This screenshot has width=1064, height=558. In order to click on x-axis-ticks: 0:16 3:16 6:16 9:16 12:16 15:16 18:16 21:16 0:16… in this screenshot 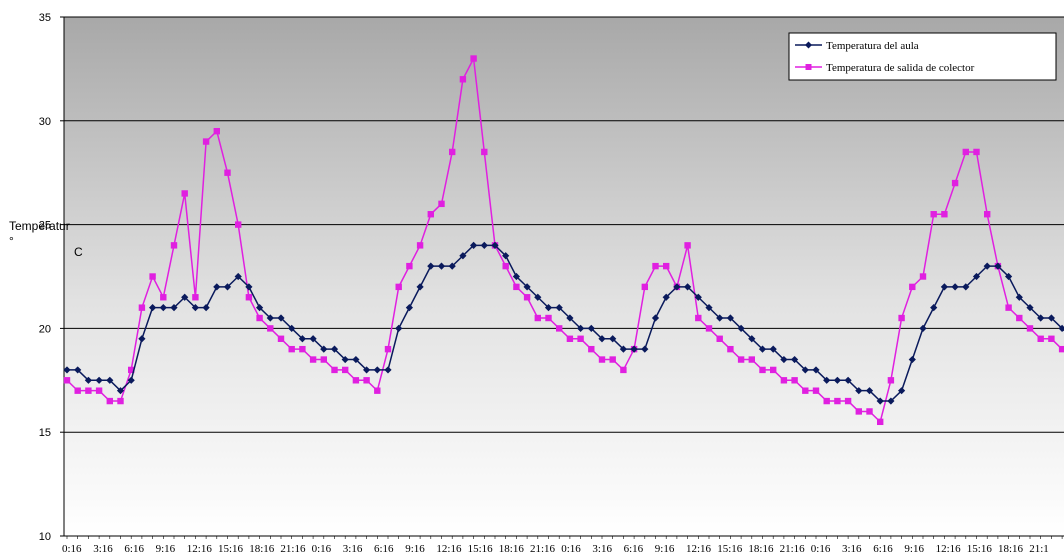, I will do `click(562, 545)`.